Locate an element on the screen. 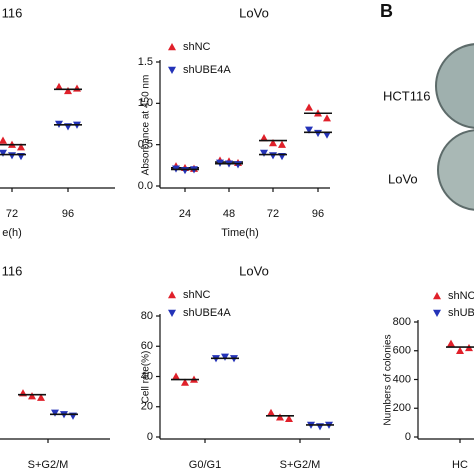 Image resolution: width=474 pixels, height=474 pixels. y-tick-label: 400 is located at coordinates (402, 379).